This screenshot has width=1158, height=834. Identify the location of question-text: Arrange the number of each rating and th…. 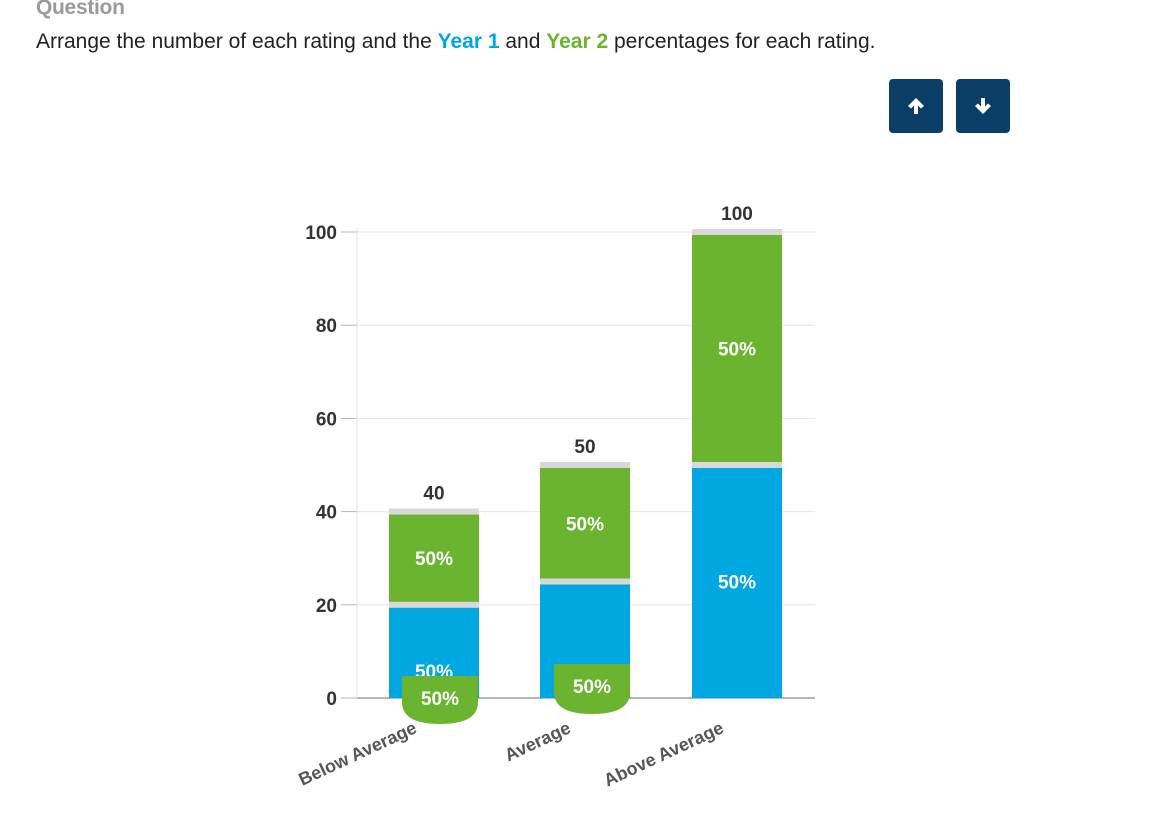
(455, 42).